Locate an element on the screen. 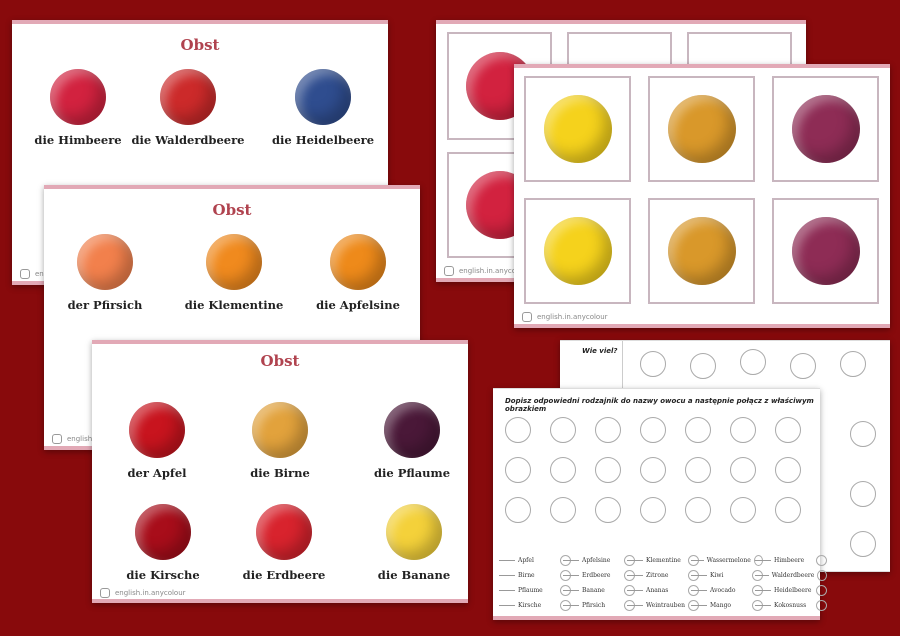 The height and width of the screenshot is (636, 900). fruit-item: die Walderdbeere is located at coordinates (188, 108).